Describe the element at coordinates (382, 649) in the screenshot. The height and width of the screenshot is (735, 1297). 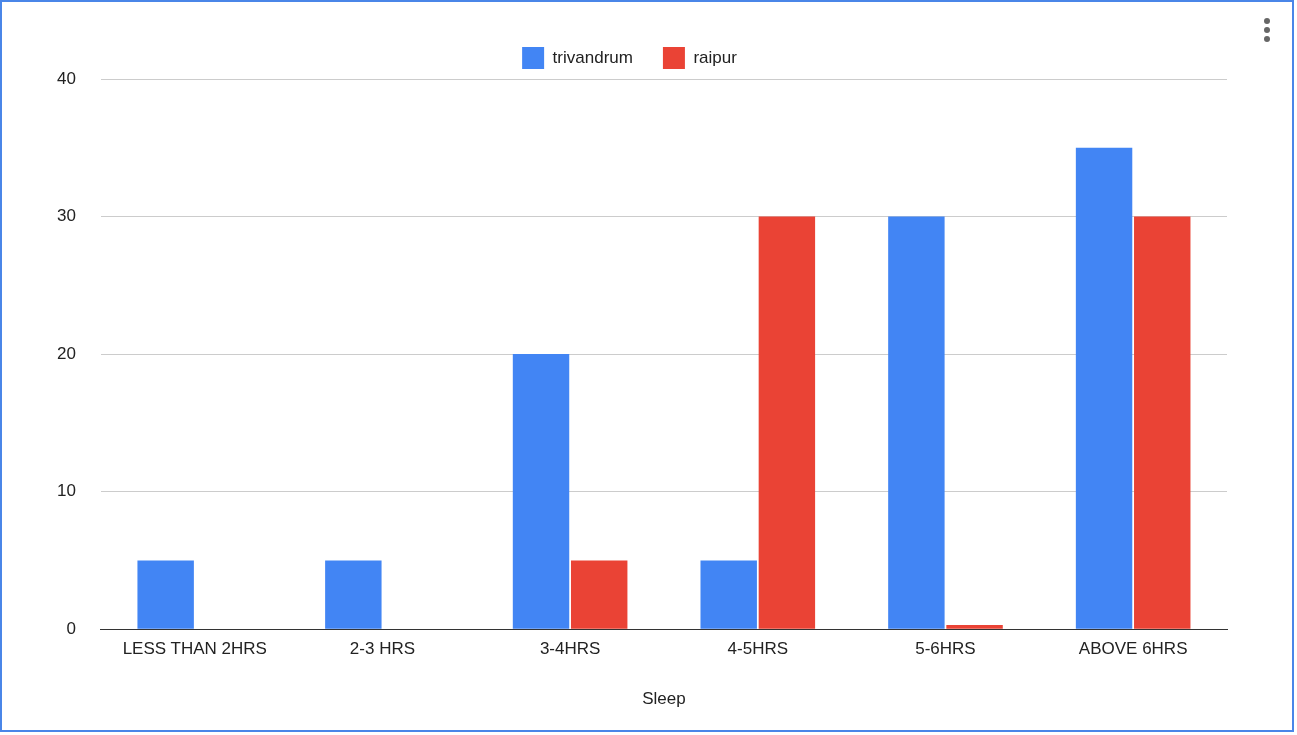
I see `x-tick-label: 2-3 HRS` at that location.